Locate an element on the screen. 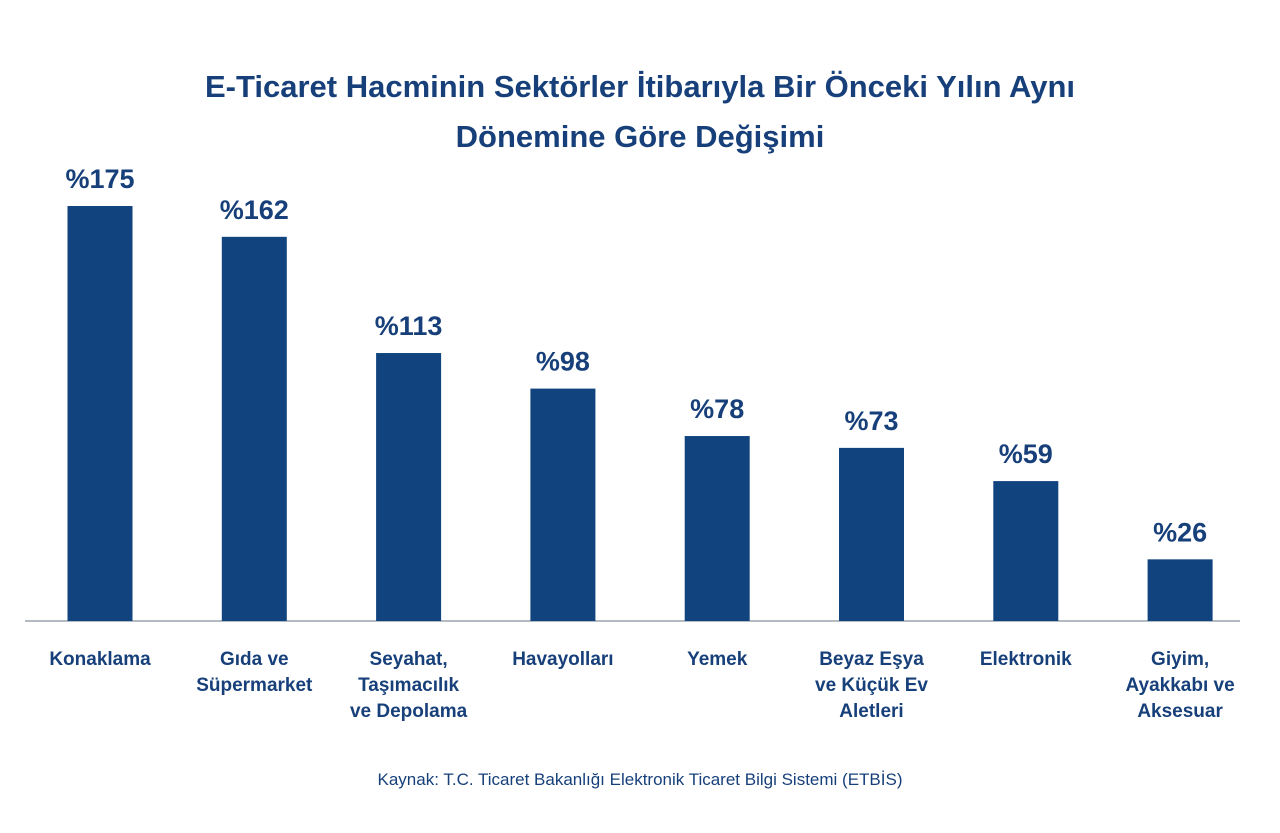 This screenshot has width=1280, height=833. category-label-1: Konaklama is located at coordinates (100, 659).